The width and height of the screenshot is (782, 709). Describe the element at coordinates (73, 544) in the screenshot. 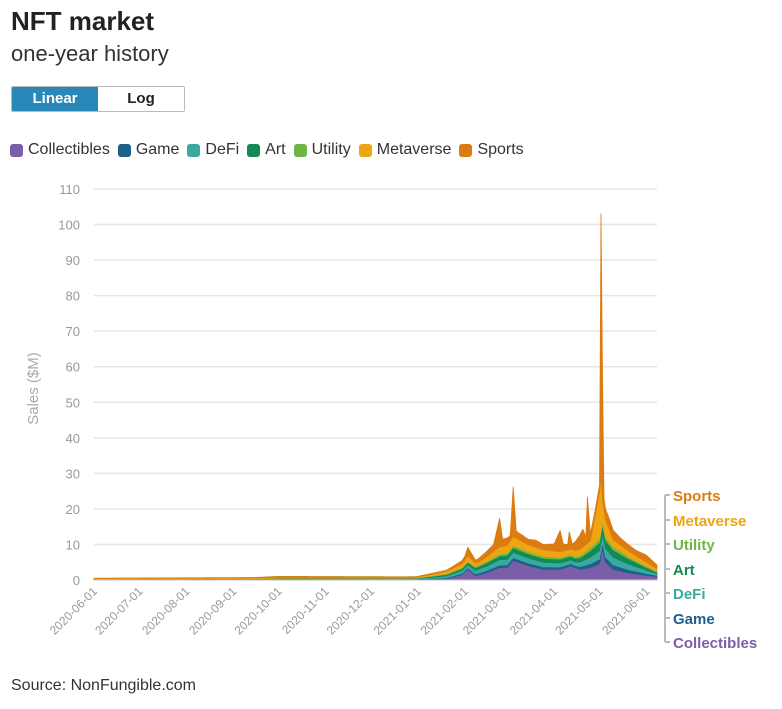

I see `y-tick-label: 10` at that location.